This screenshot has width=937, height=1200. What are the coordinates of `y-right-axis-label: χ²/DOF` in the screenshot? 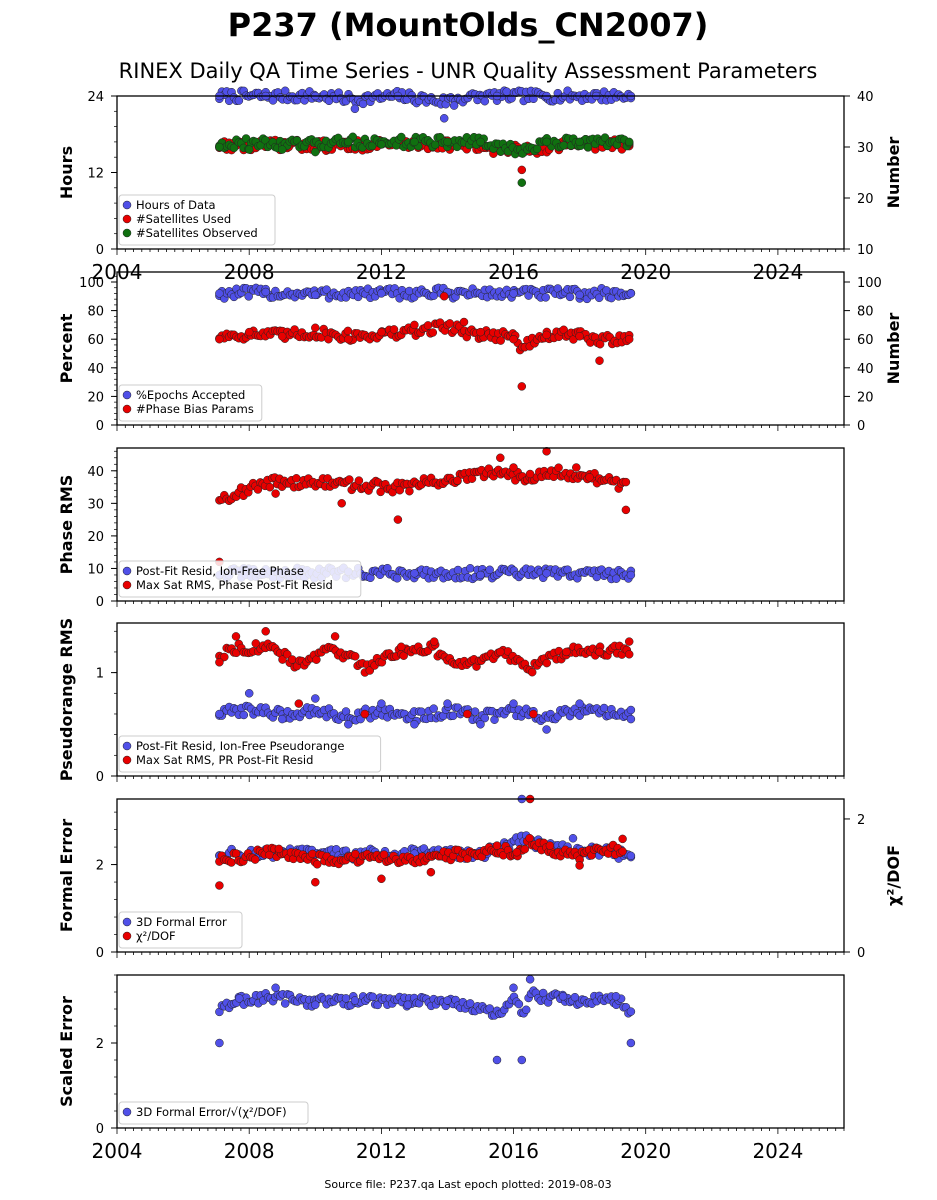 It's located at (893, 875).